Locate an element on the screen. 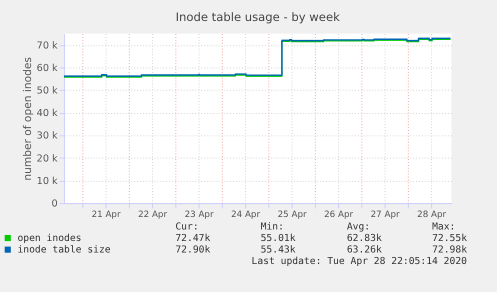 This screenshot has width=497, height=292. legend-label: inode table size is located at coordinates (64, 250).